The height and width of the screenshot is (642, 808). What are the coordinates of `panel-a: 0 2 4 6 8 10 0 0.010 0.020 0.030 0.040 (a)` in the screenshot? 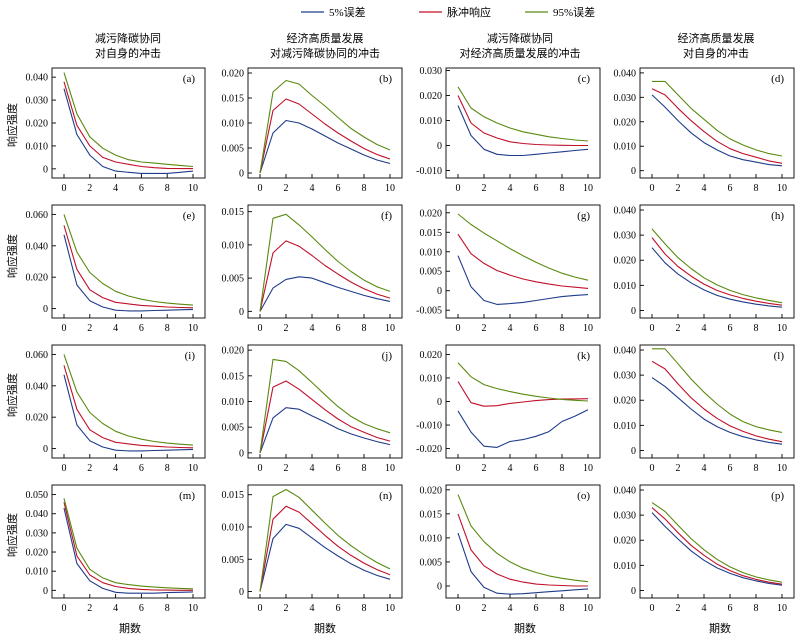 It's located at (116, 130).